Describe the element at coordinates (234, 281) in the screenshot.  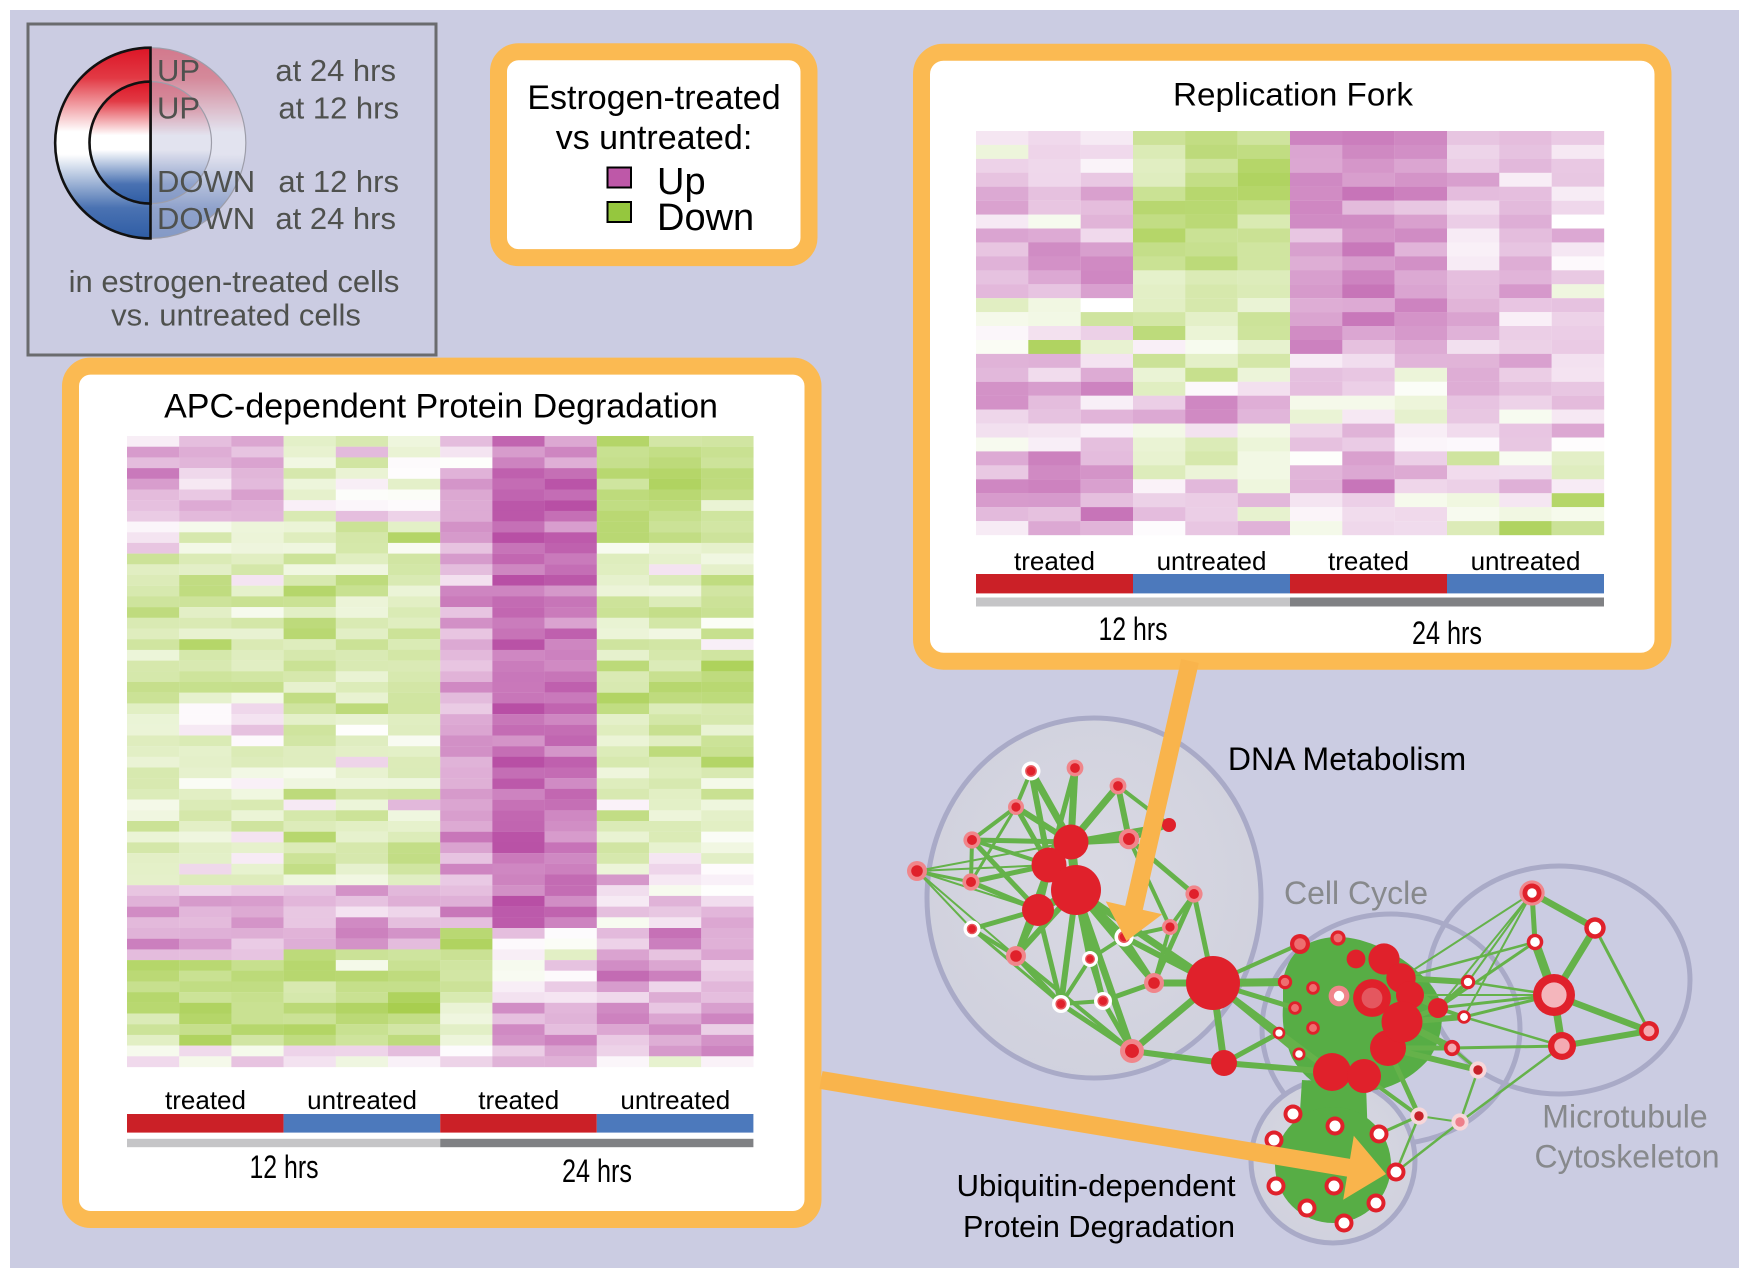
I see `svg-text: in estrogen-treated cells` at that location.